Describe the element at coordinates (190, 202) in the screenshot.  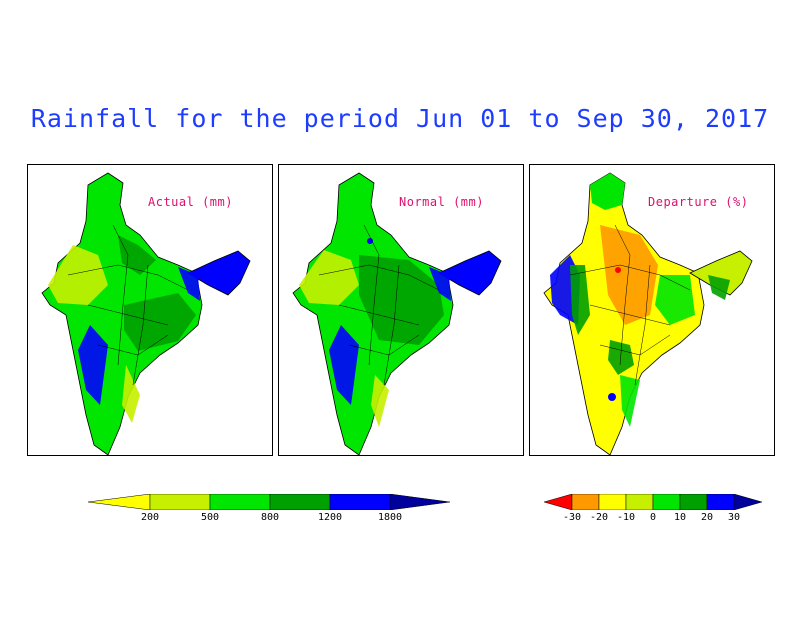
I see `panel-label-actual: Actual (mm)` at that location.